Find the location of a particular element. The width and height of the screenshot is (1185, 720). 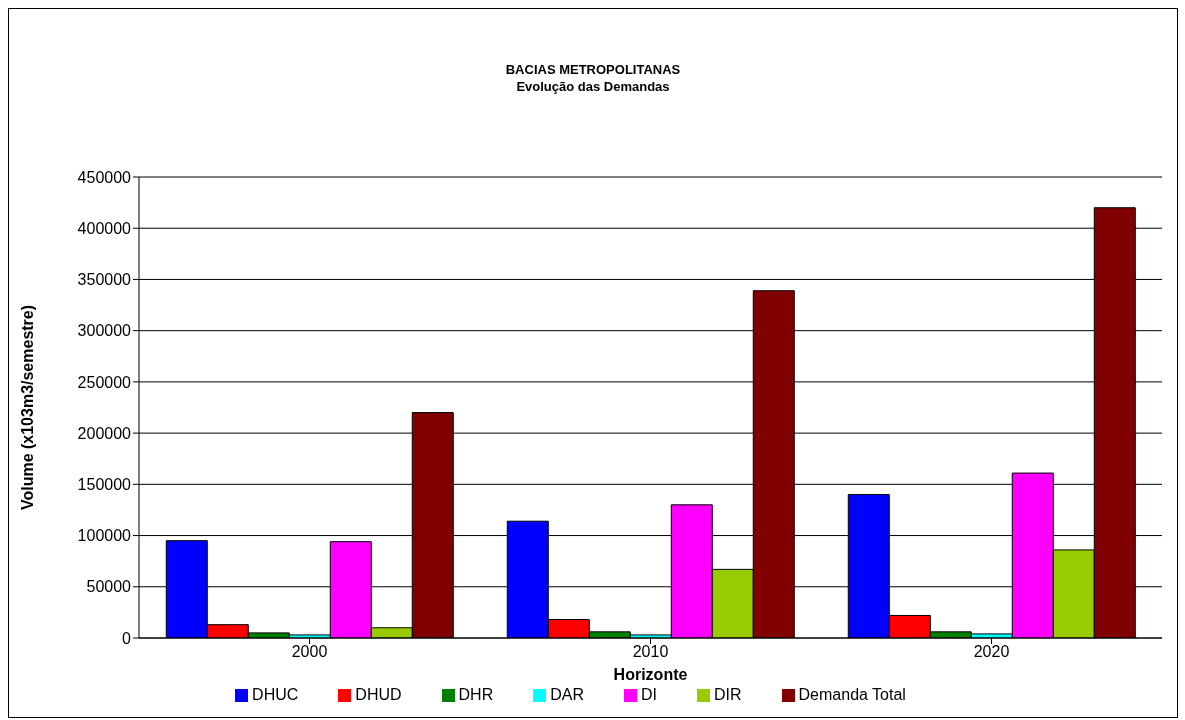

y-tick-label: 0 is located at coordinates (127, 638).